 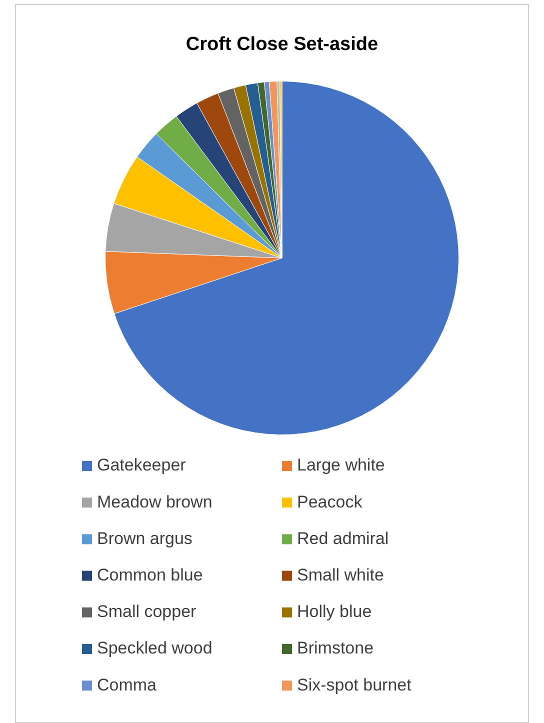 What do you see at coordinates (127, 684) in the screenshot?
I see `legend-label: Comma` at bounding box center [127, 684].